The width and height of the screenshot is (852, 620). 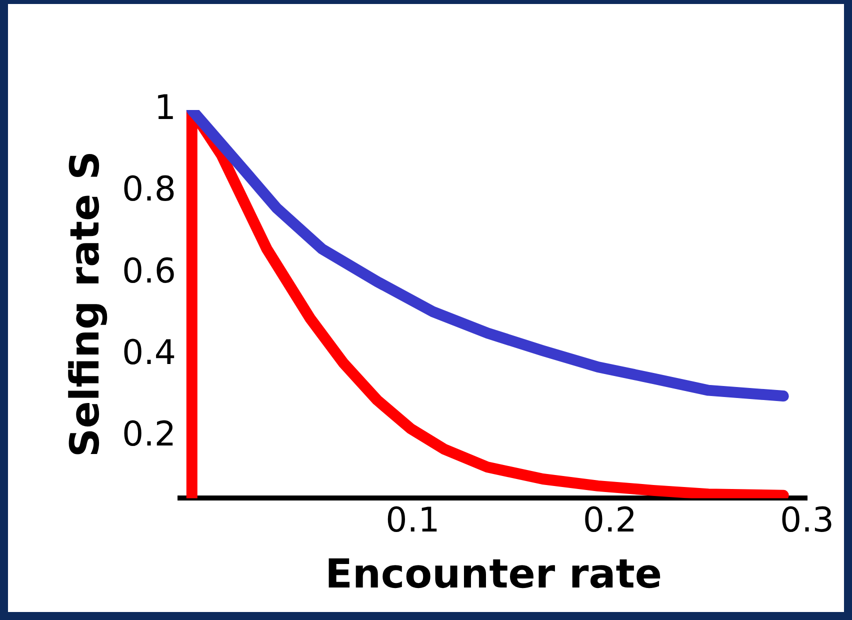 I want to click on x-tick-label: 0.2, so click(x=609, y=520).